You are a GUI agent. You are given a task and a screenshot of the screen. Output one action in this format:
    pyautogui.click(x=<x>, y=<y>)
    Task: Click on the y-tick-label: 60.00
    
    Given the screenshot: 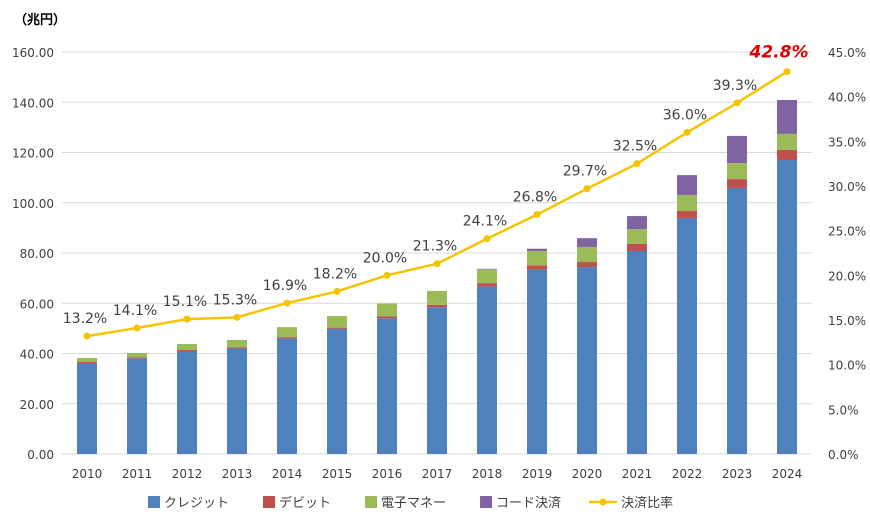 What is the action you would take?
    pyautogui.click(x=37, y=304)
    